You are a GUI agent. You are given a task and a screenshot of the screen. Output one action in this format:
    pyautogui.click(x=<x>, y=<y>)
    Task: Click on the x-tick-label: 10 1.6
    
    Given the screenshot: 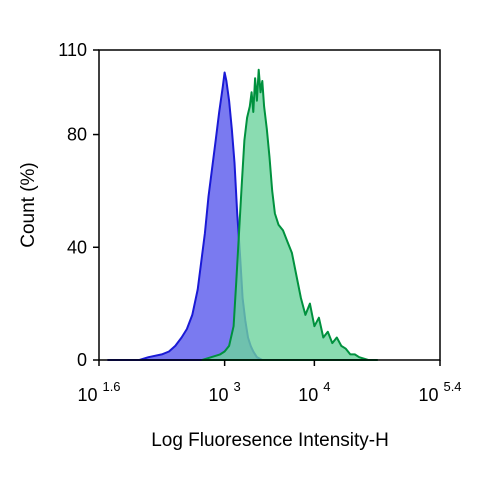 What is the action you would take?
    pyautogui.click(x=98, y=392)
    